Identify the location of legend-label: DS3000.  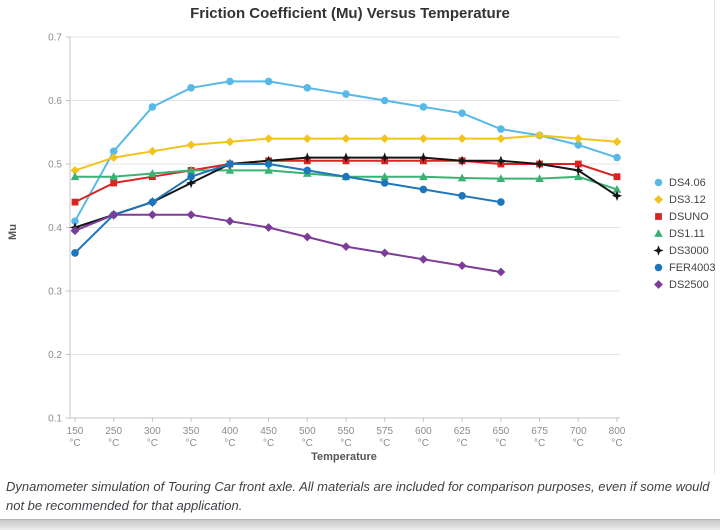
(689, 250).